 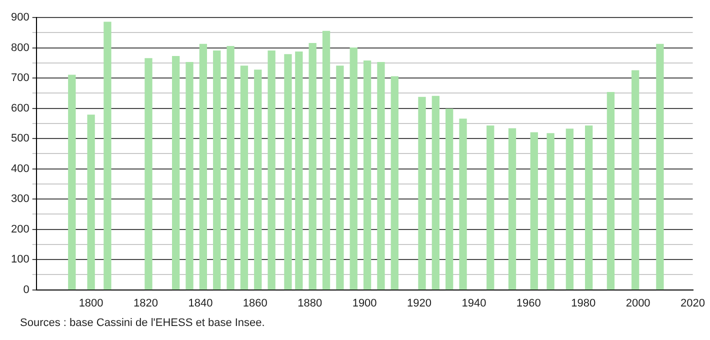 What do you see at coordinates (26, 290) in the screenshot?
I see `y-tick-label: 0` at bounding box center [26, 290].